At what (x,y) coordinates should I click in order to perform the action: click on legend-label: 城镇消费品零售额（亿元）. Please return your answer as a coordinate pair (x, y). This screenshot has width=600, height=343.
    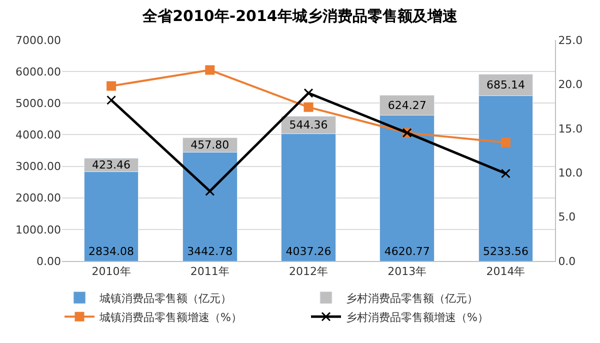
    Looking at the image, I should click on (165, 298).